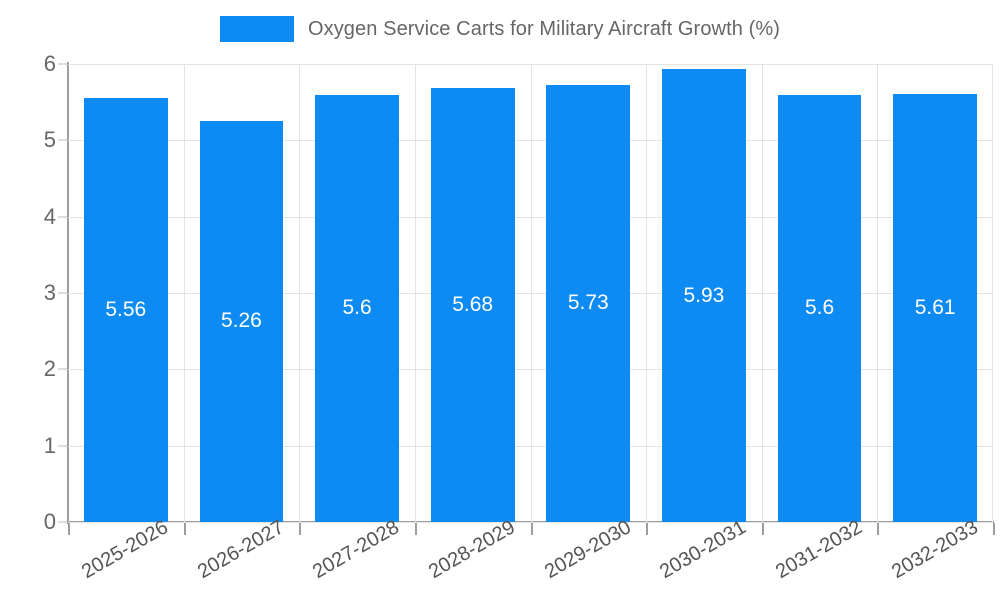  I want to click on y-axis-tick-label: 0, so click(49, 521).